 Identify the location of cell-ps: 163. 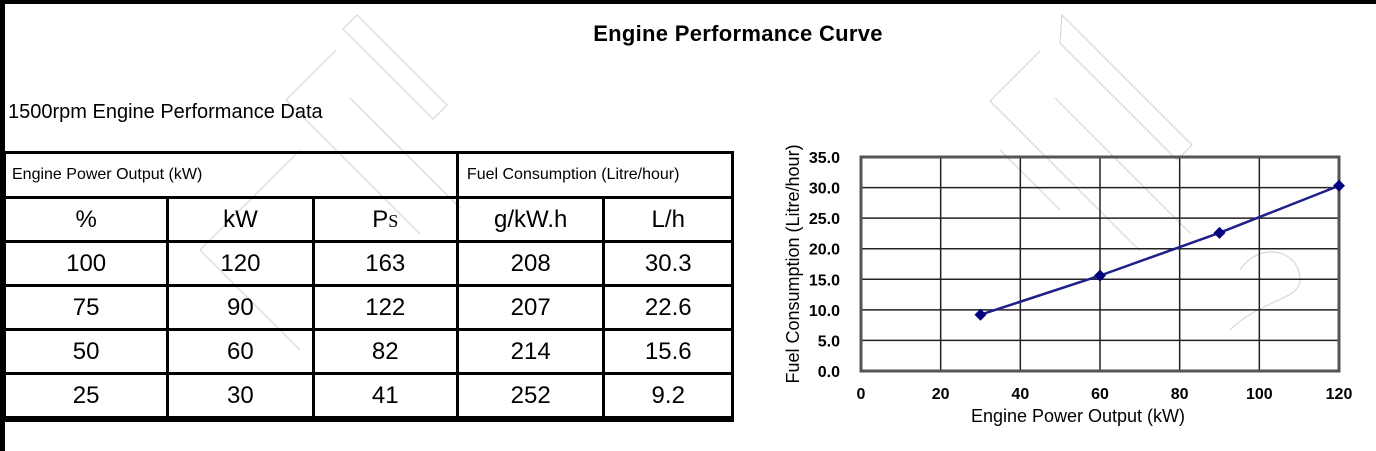
(385, 263).